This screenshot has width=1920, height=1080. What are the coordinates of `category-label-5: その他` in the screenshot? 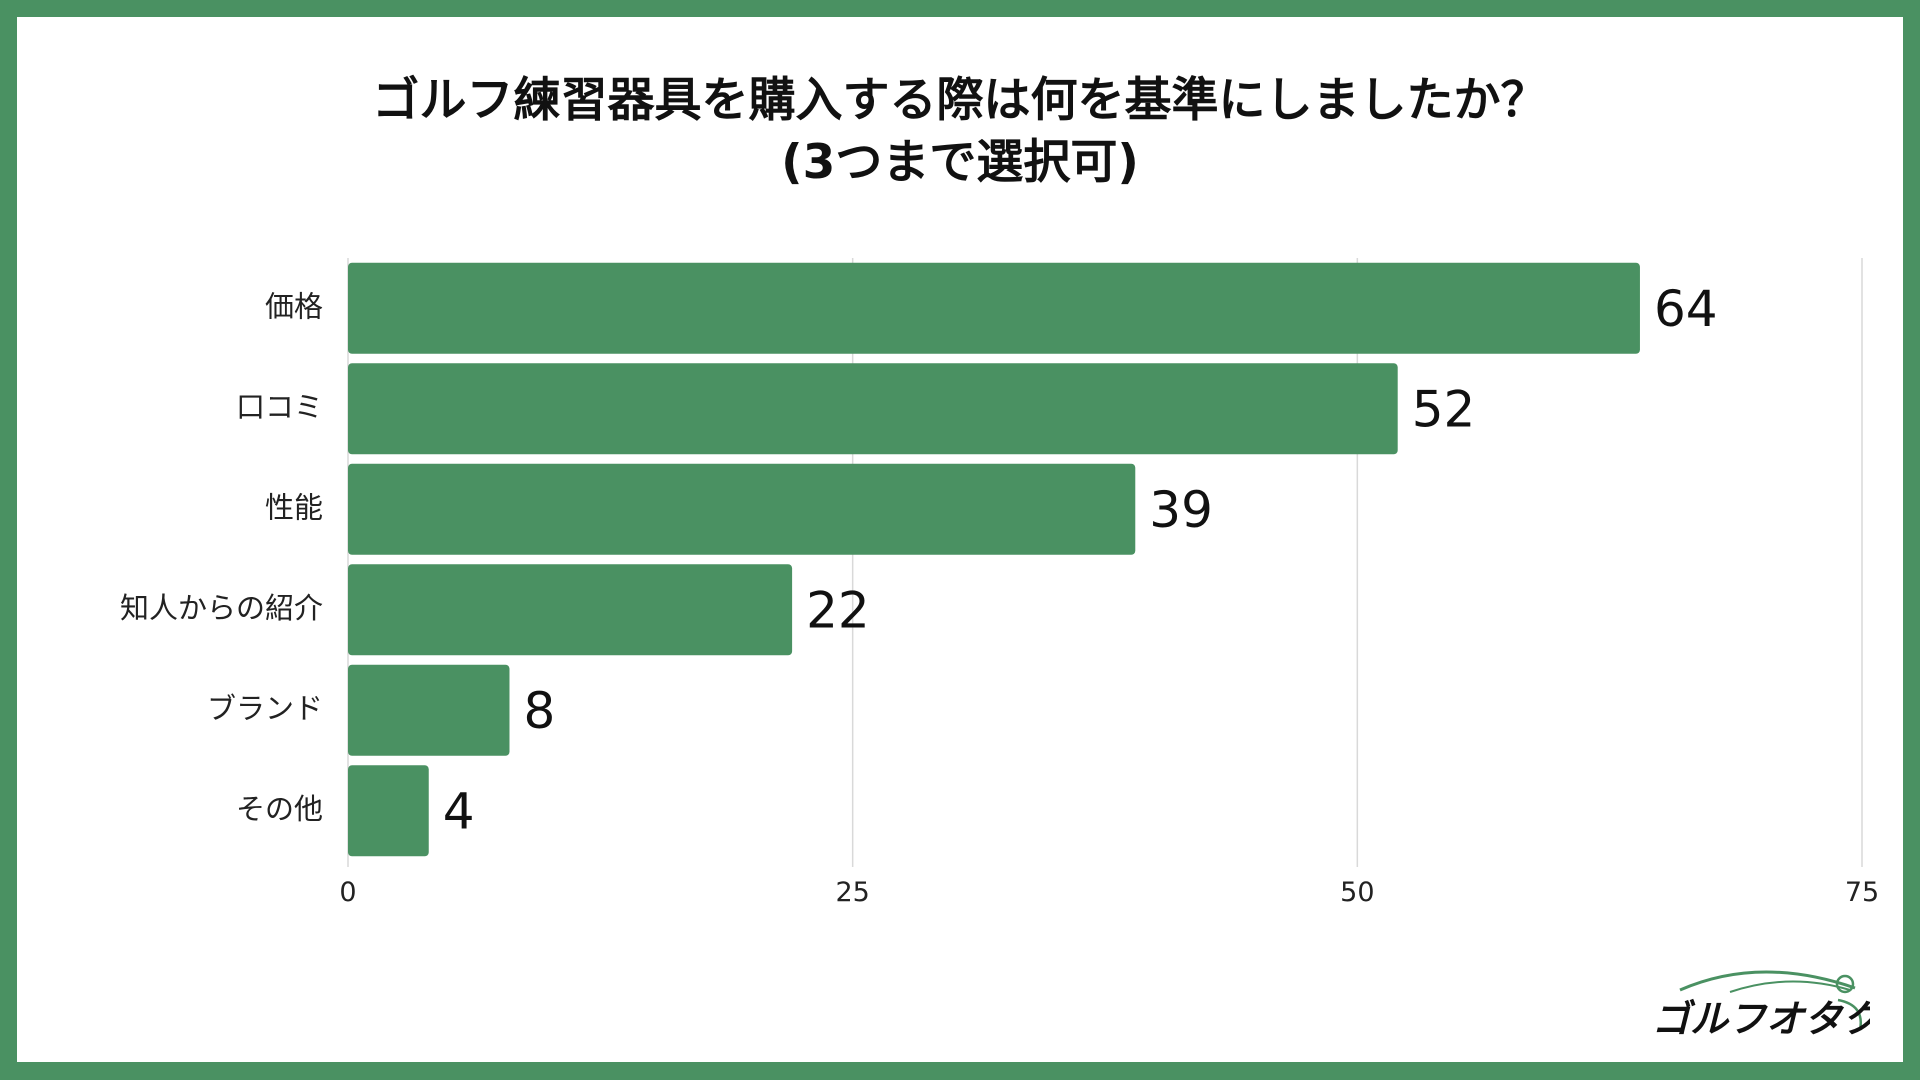 It's located at (279, 809).